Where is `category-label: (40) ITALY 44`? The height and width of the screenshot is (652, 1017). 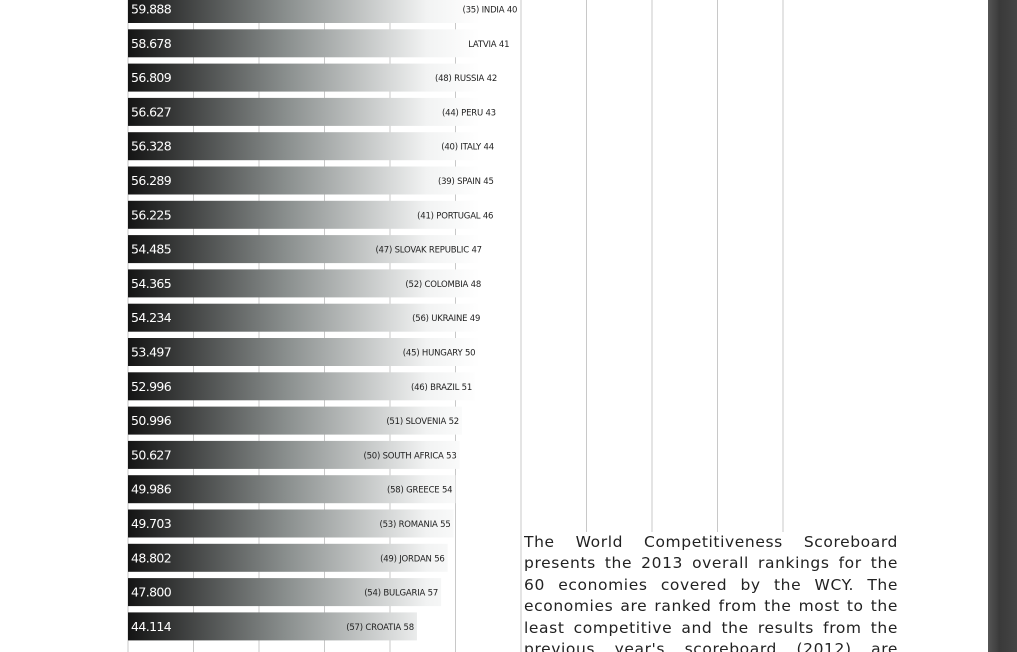
category-label: (40) ITALY 44 is located at coordinates (467, 148).